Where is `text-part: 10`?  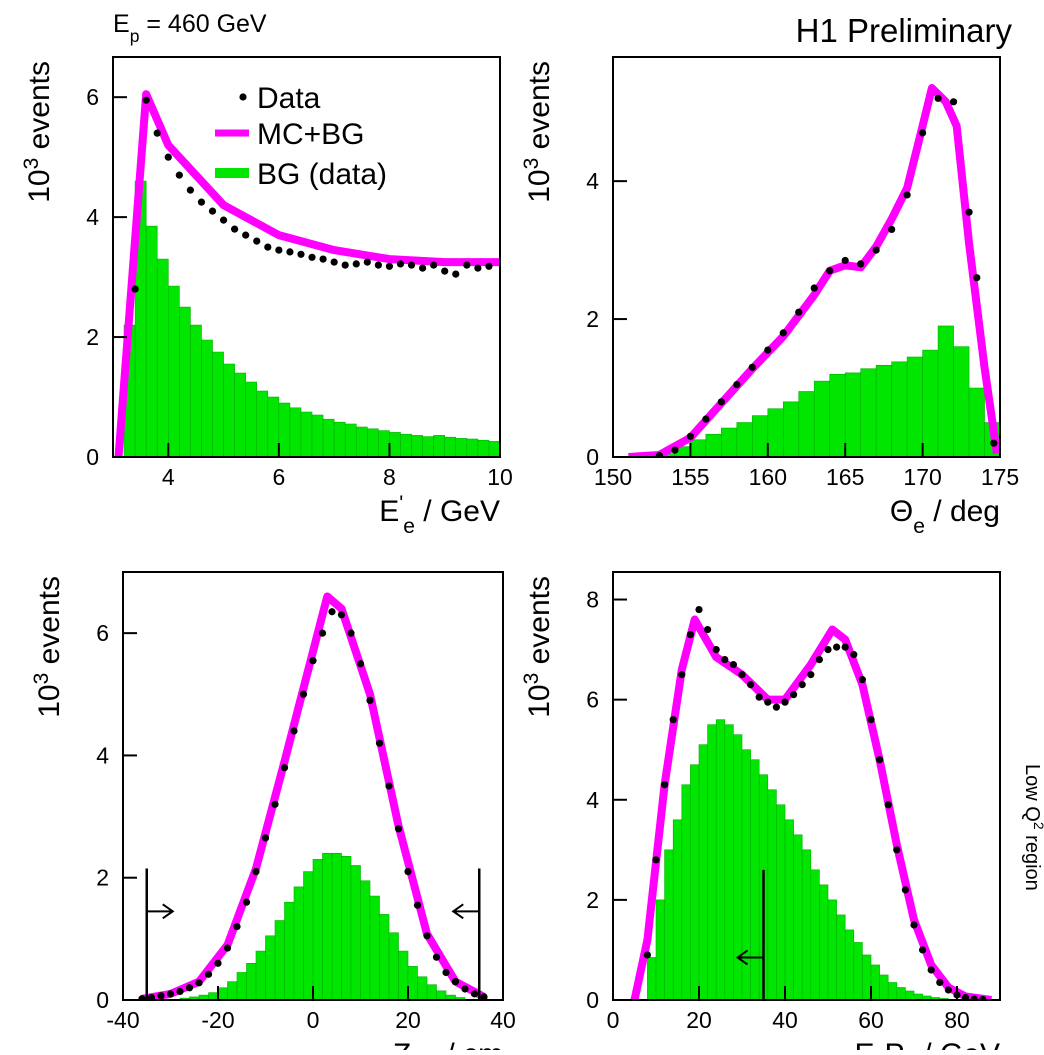 text-part: 10 is located at coordinates (49, 700).